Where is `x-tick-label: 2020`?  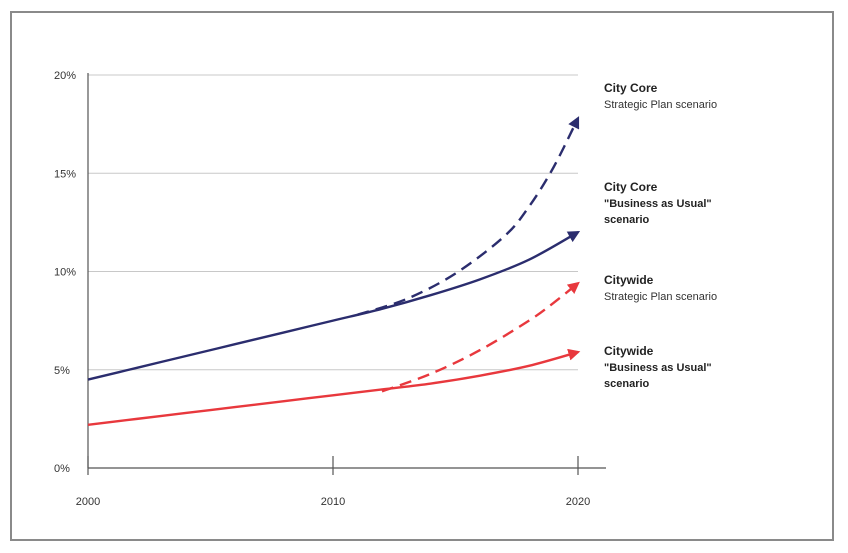 x-tick-label: 2020 is located at coordinates (578, 502).